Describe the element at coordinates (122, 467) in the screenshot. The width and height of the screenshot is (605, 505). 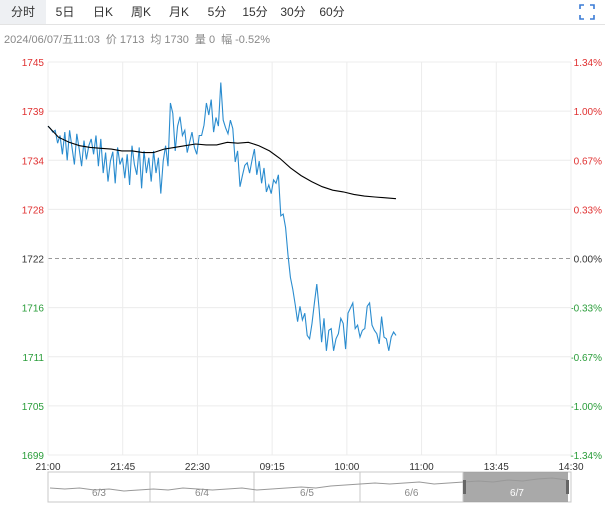
I see `x-tick-label: 21:45` at that location.